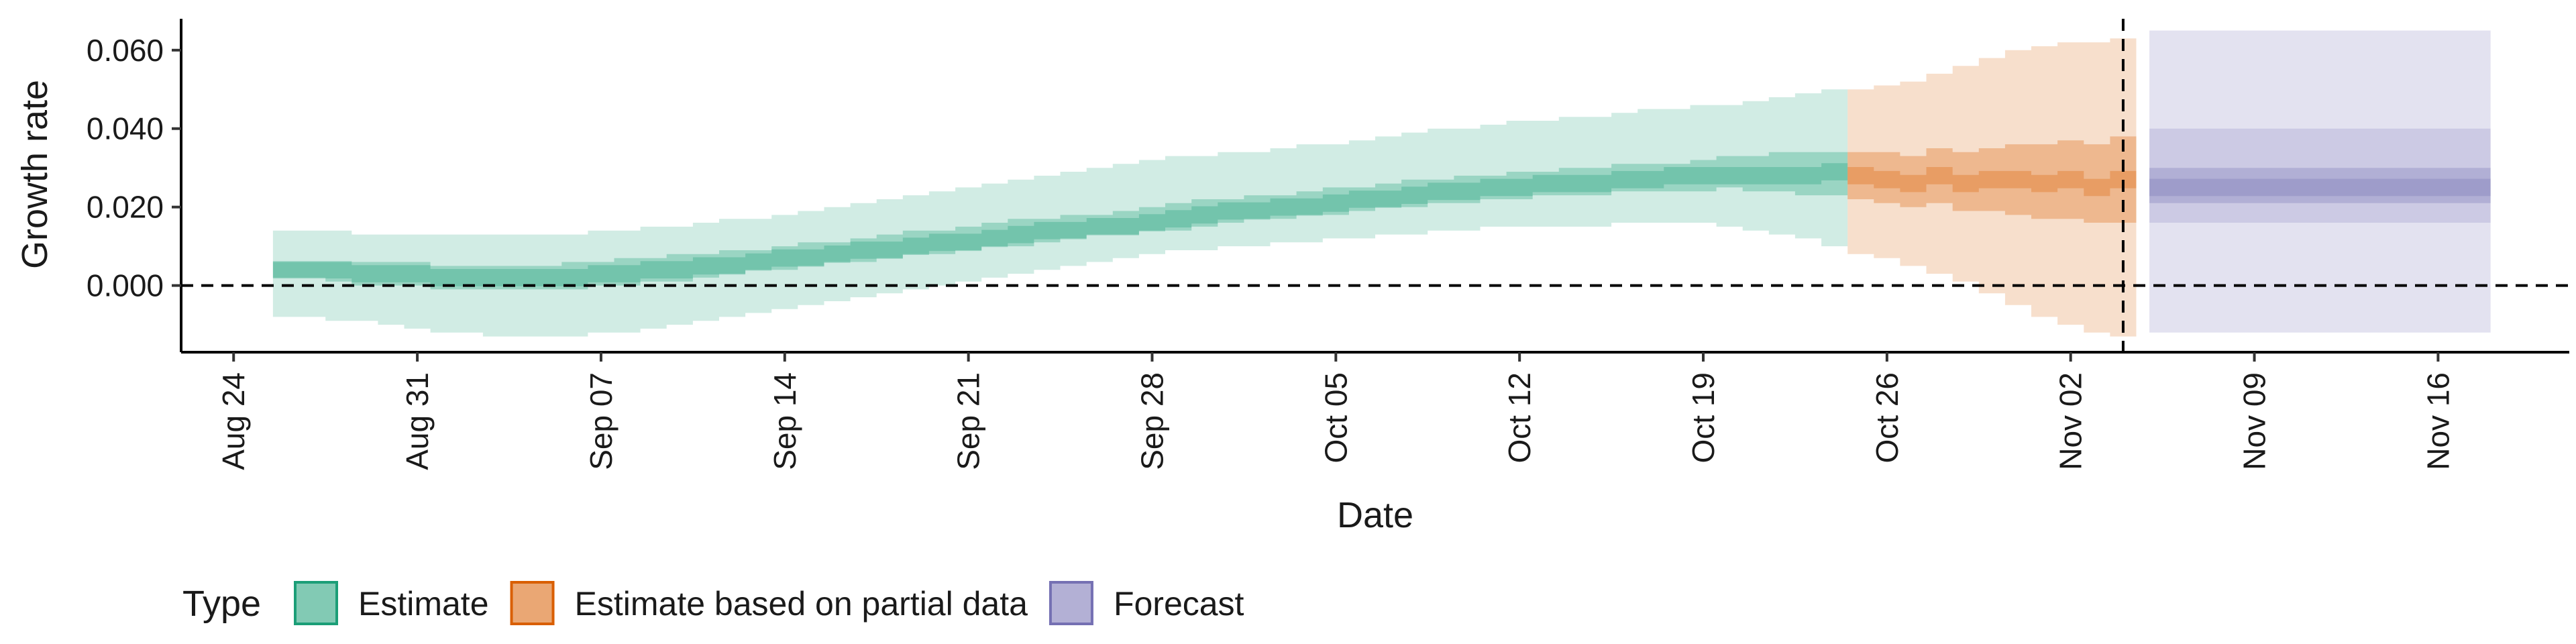 This screenshot has width=2576, height=644. Describe the element at coordinates (1151, 421) in the screenshot. I see `x-tick-label: Sep 28` at that location.